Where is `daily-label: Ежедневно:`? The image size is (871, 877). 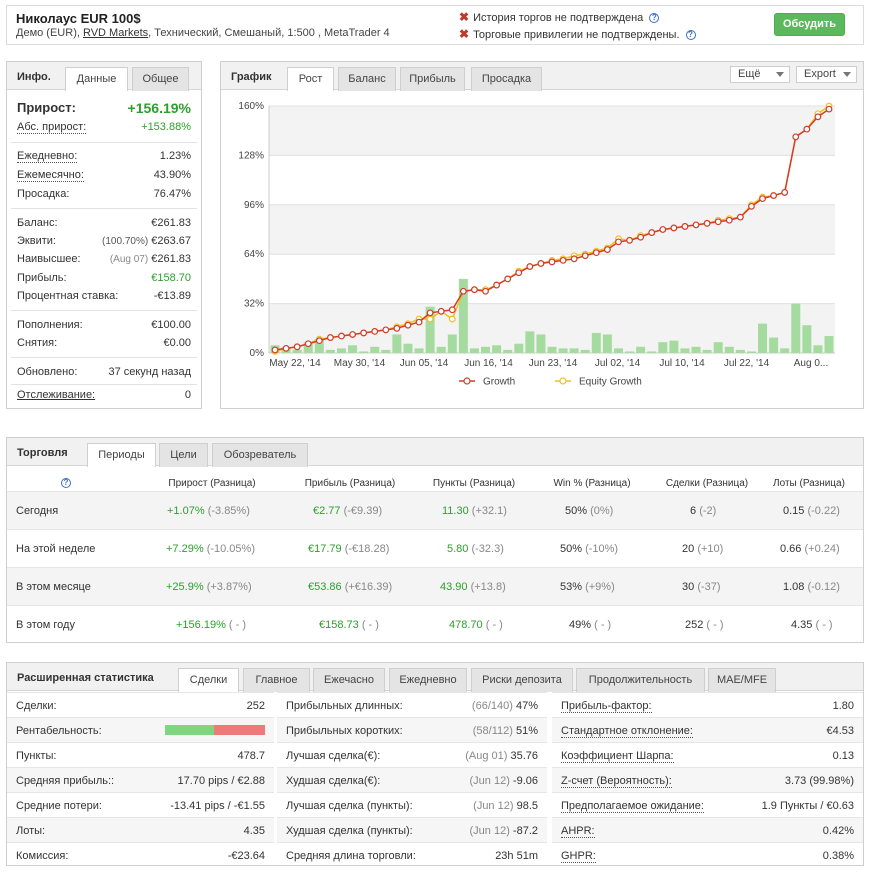
daily-label: Ежедневно: is located at coordinates (47, 156).